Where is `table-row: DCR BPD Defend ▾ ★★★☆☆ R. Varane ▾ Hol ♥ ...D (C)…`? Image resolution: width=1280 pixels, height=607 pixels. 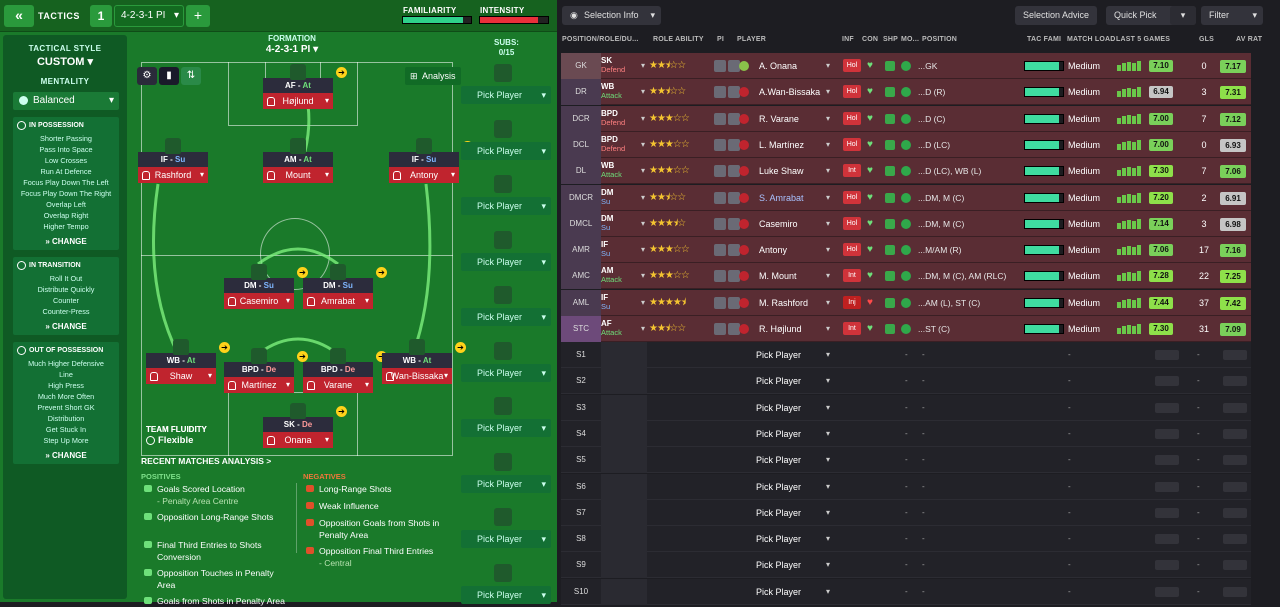 table-row: DCR BPD Defend ▾ ★★★☆☆ R. Varane ▾ Hol ♥ ...D (C)… is located at coordinates (906, 118).